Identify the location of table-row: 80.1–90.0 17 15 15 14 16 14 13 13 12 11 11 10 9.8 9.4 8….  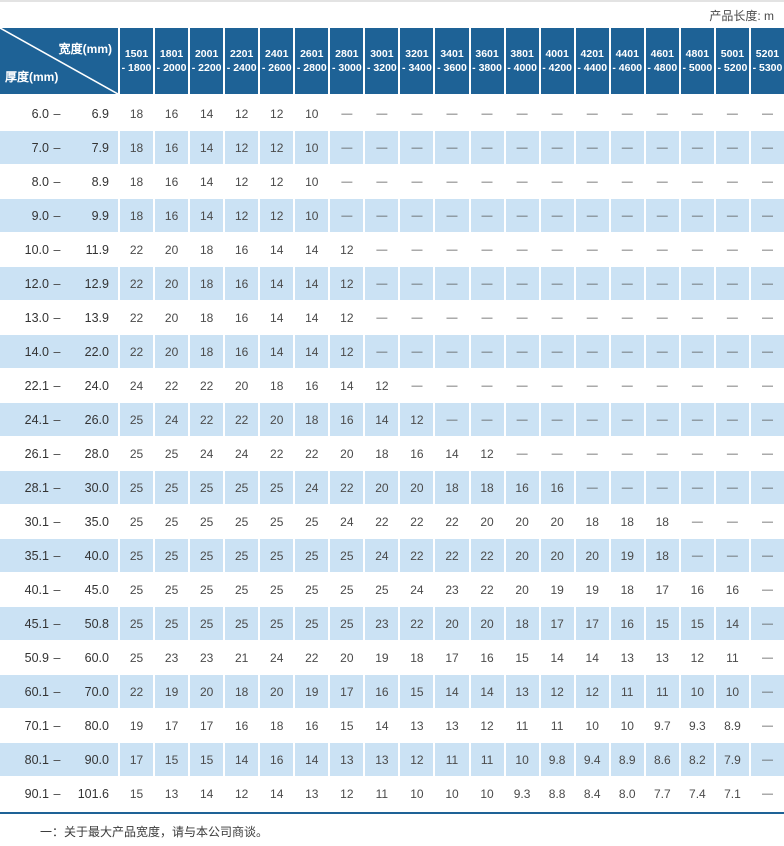
(392, 759).